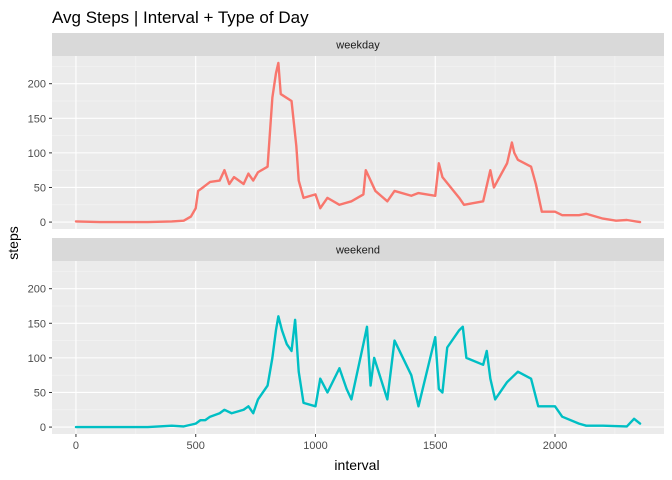 This screenshot has height=480, width=672. Describe the element at coordinates (76, 446) in the screenshot. I see `x-tick-label: 0` at that location.